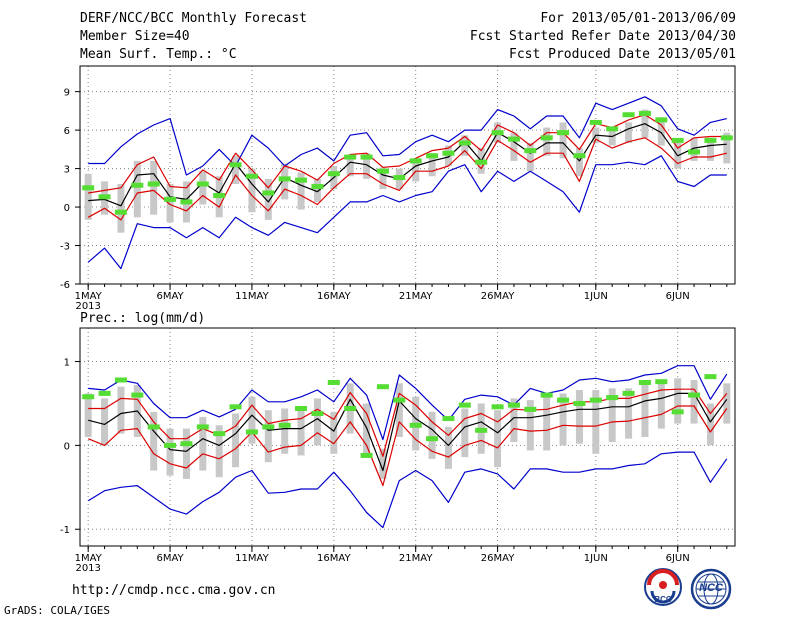 Image resolution: width=800 pixels, height=620 pixels. Describe the element at coordinates (622, 54) in the screenshot. I see `produced-date: Fcst Produced Date 2013/05/01` at that location.